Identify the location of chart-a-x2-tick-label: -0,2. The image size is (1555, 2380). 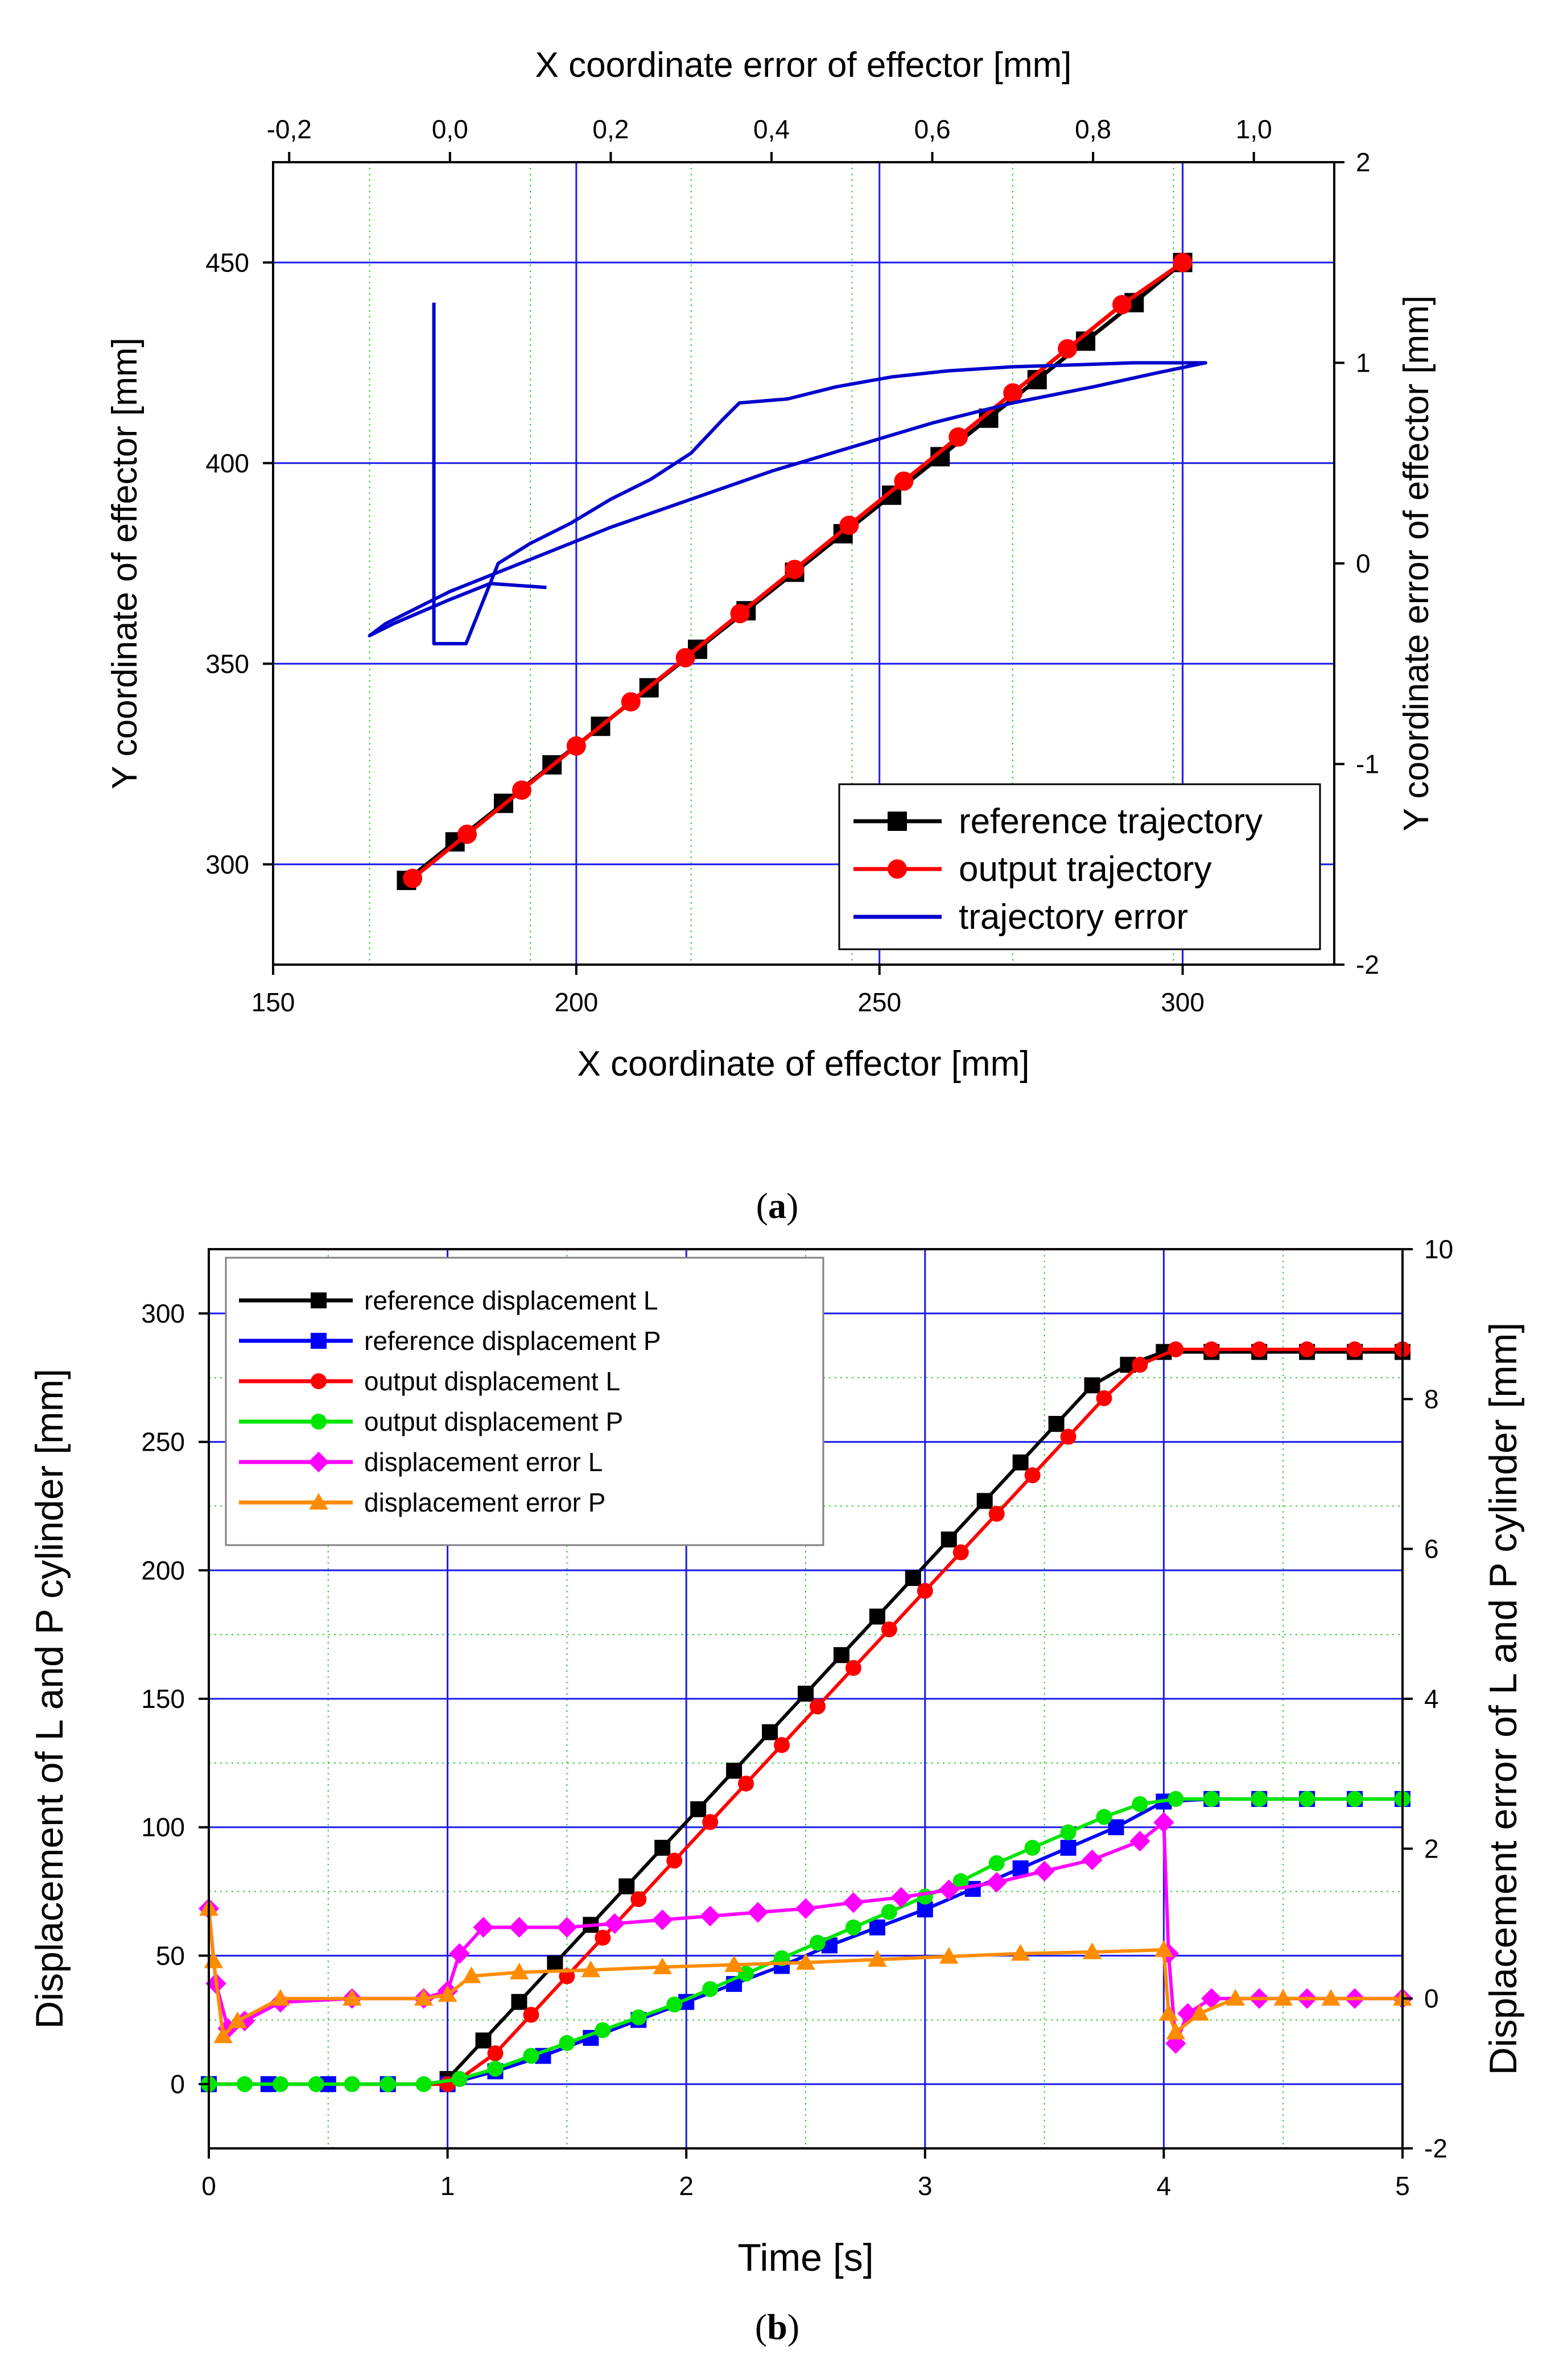
(289, 129).